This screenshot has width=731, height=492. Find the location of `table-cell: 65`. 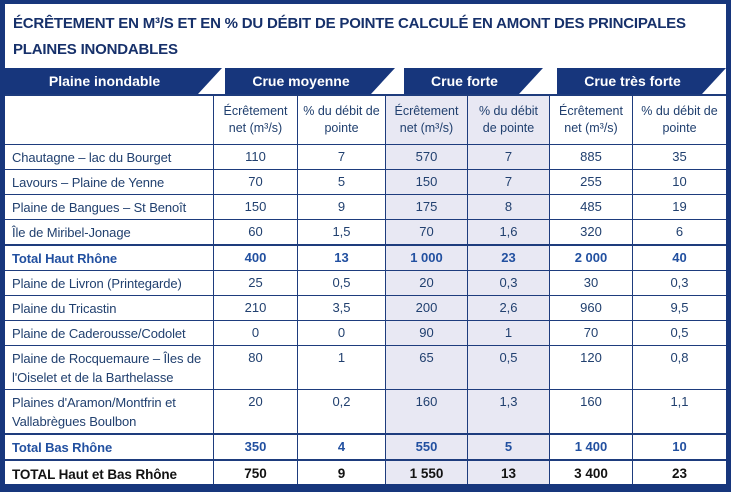

table-cell: 65 is located at coordinates (426, 367).